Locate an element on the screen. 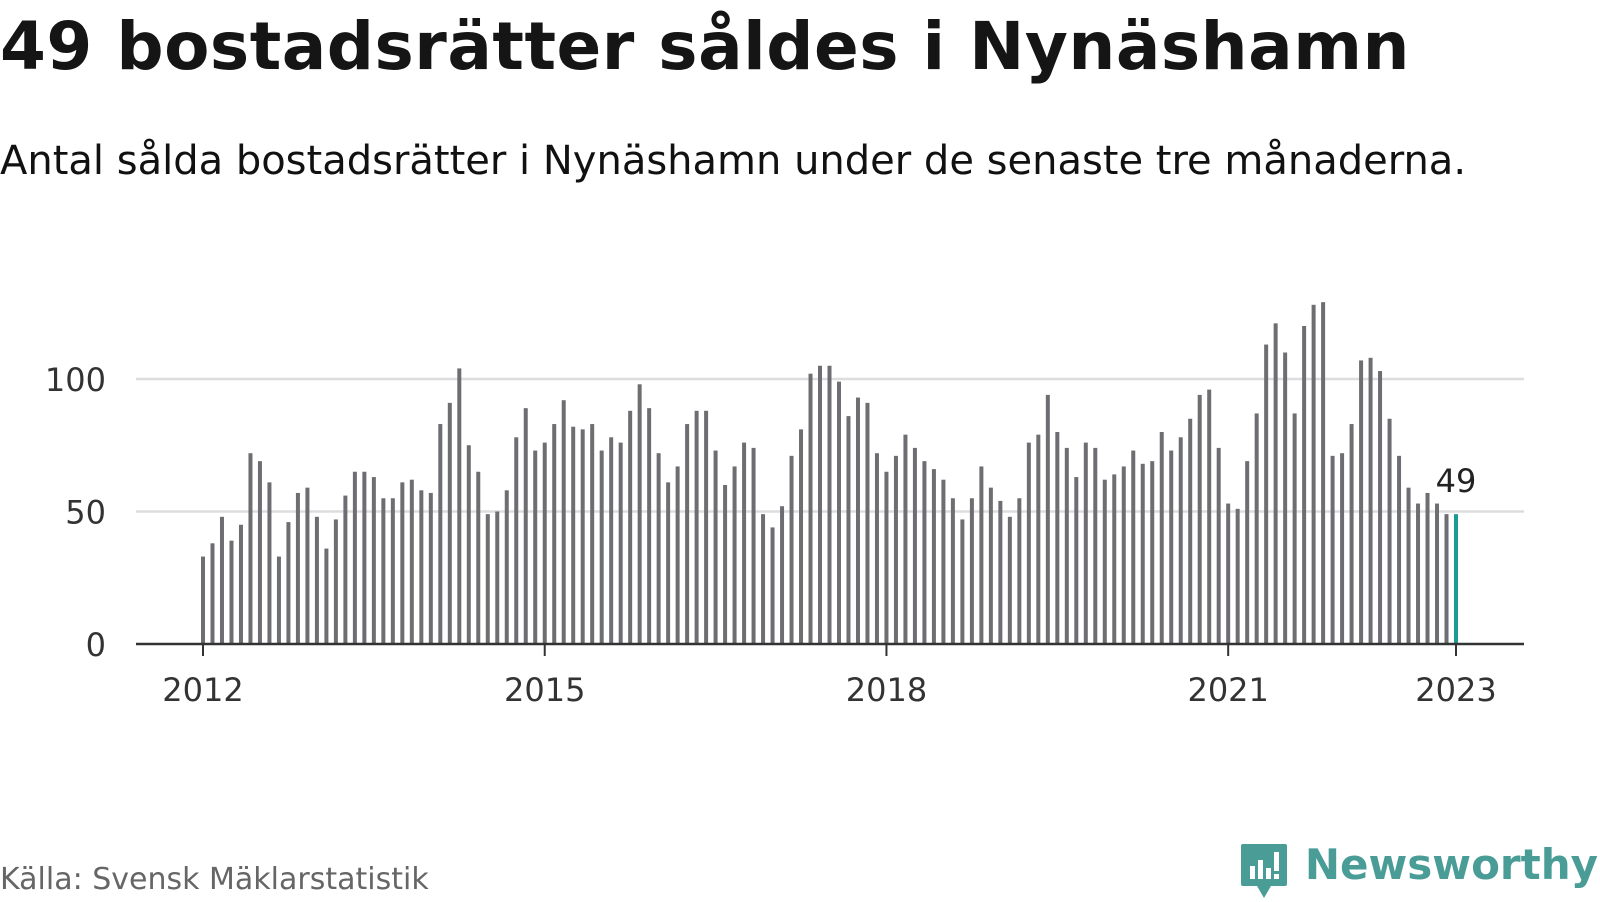 This screenshot has width=1600, height=902. x-tick-label-2021: 2021 is located at coordinates (1227, 690).